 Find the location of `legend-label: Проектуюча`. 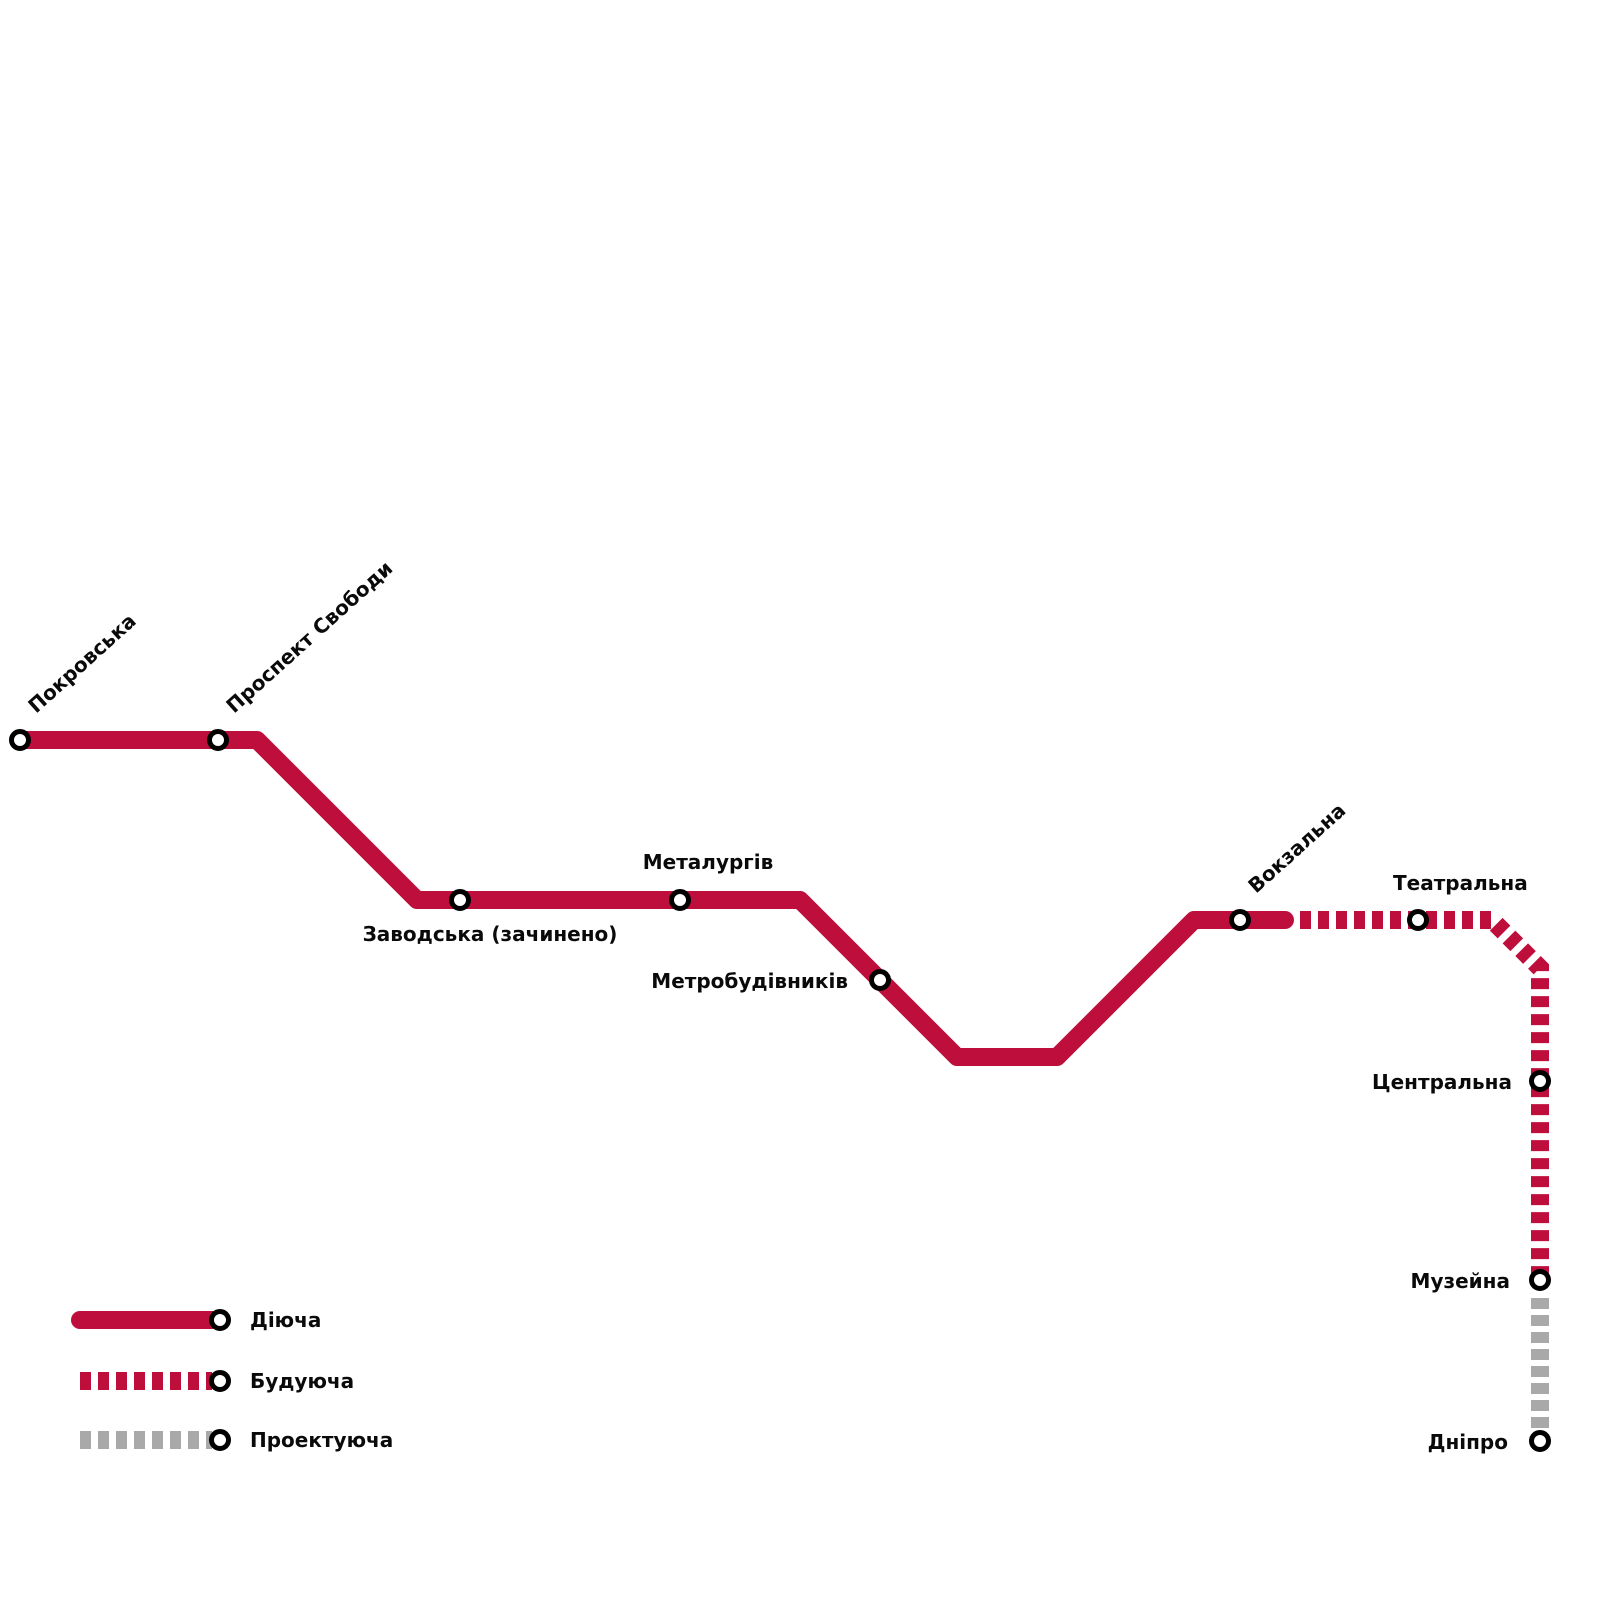

legend-label: Проектуюча is located at coordinates (321, 1440).